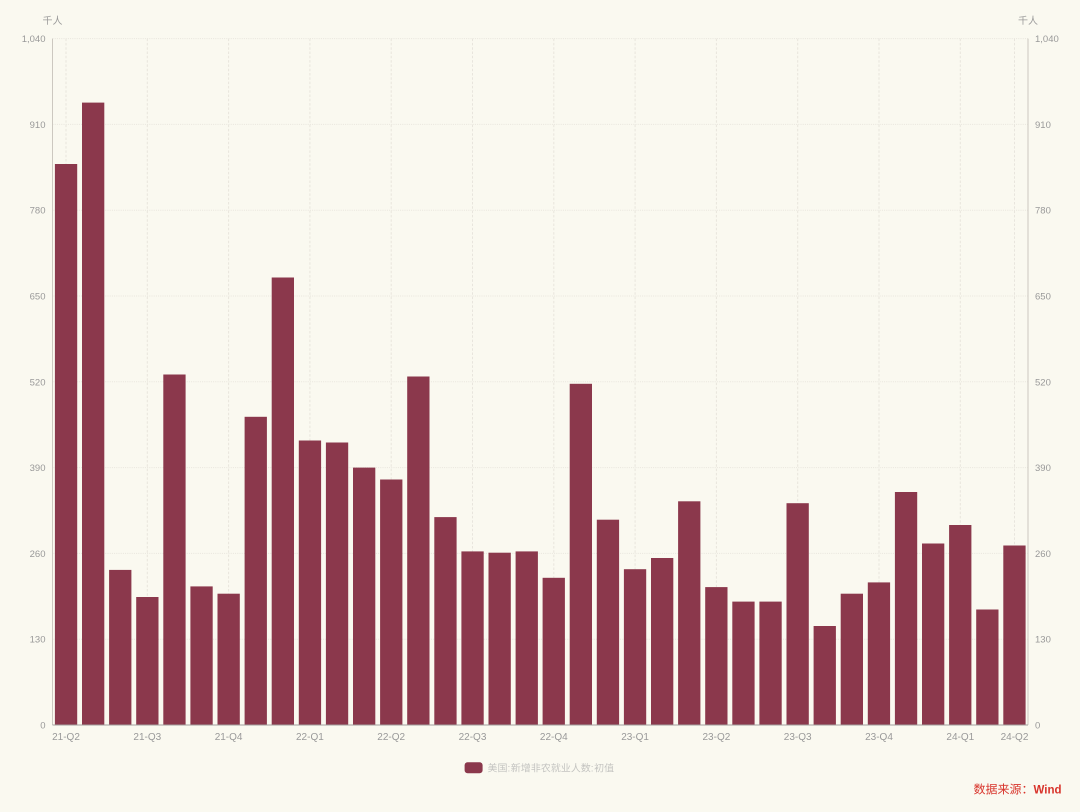  What do you see at coordinates (798, 737) in the screenshot?
I see `svg-text: 23-Q3` at bounding box center [798, 737].